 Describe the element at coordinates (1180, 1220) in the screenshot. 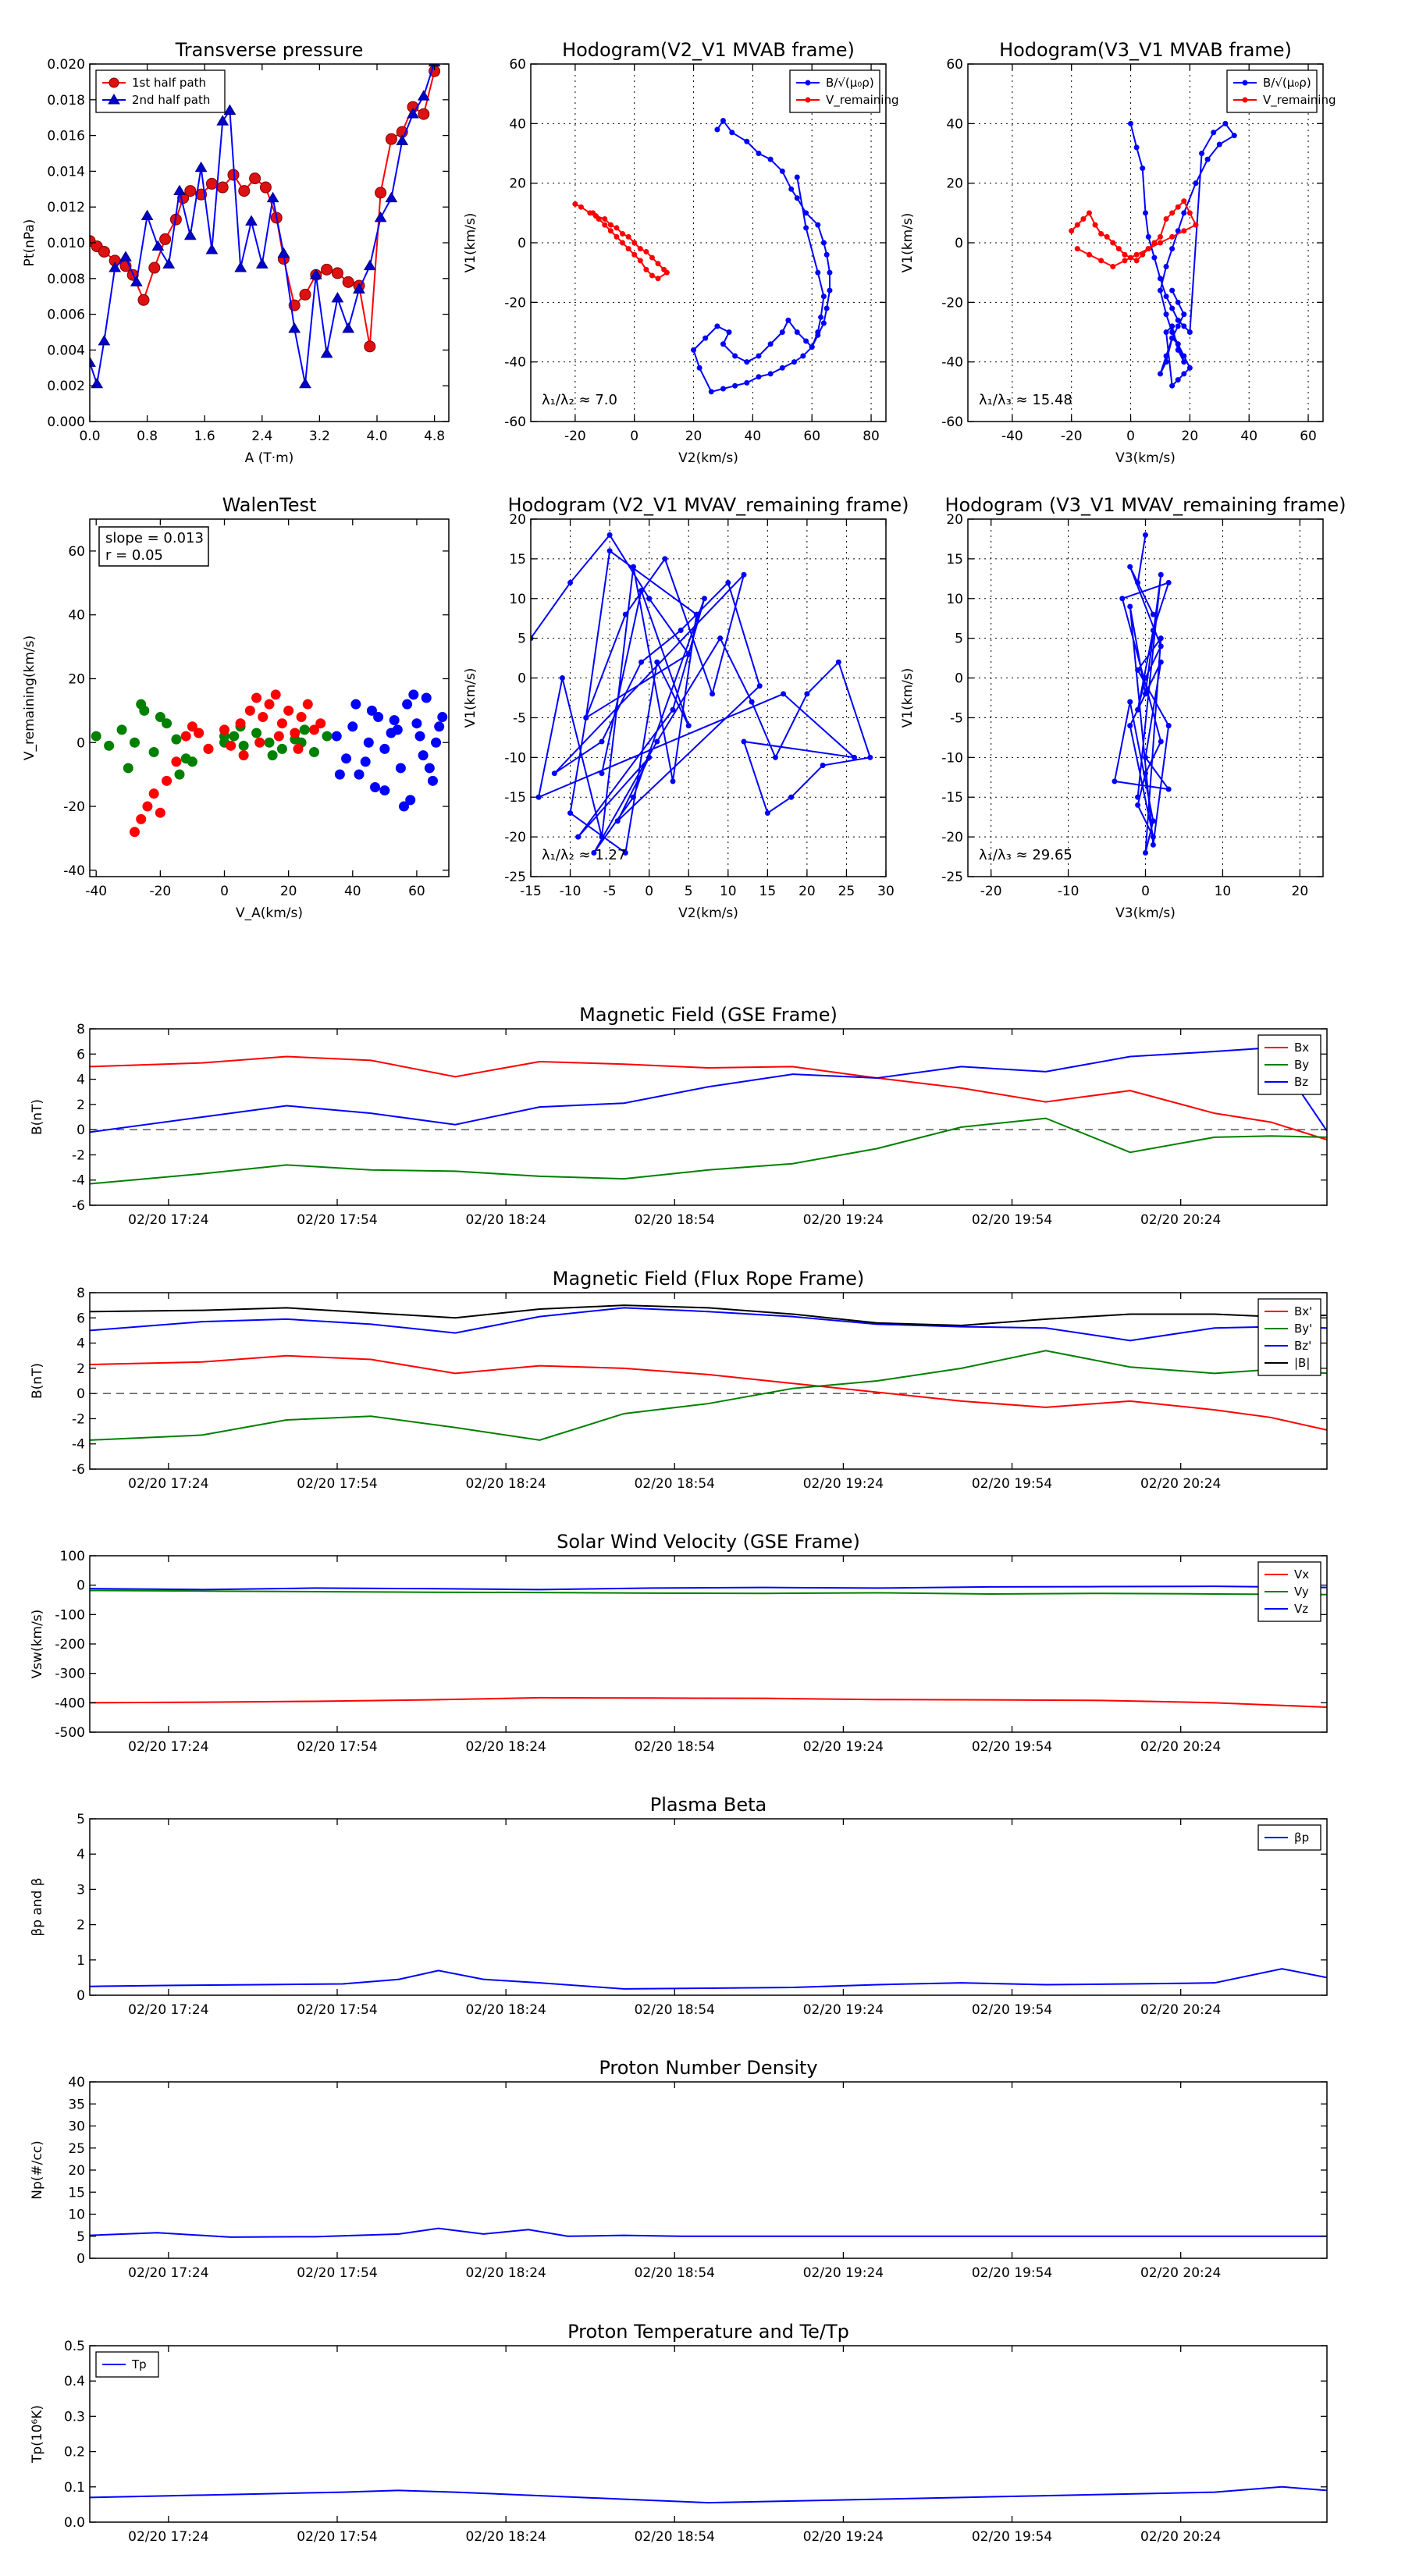

I see `x-tick-label: 02/20 20:24` at that location.